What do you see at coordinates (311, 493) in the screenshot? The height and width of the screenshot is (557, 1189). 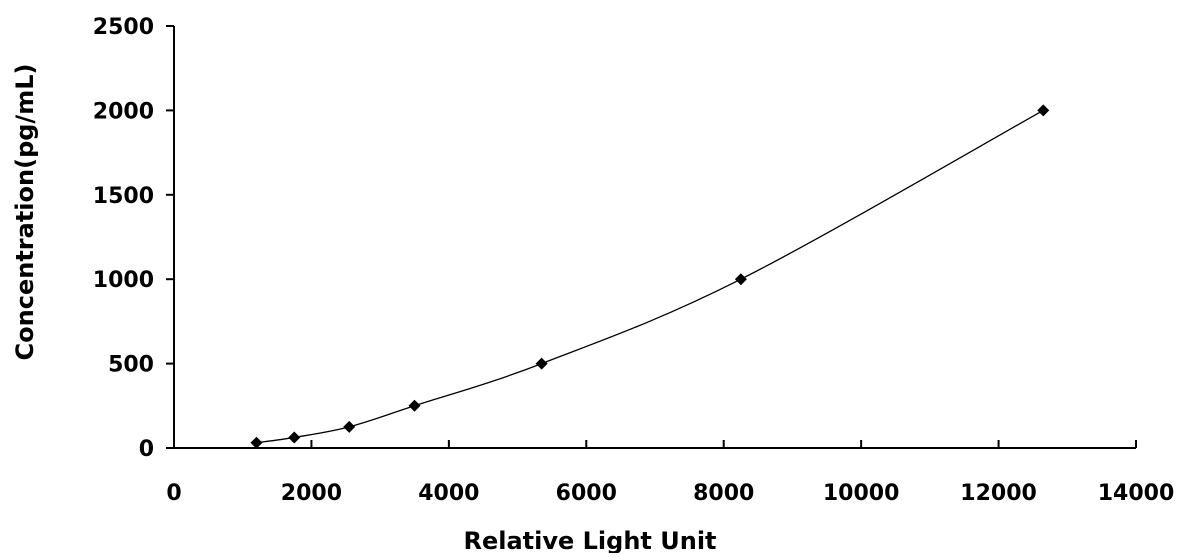 I see `x-tick-label: 2000` at bounding box center [311, 493].